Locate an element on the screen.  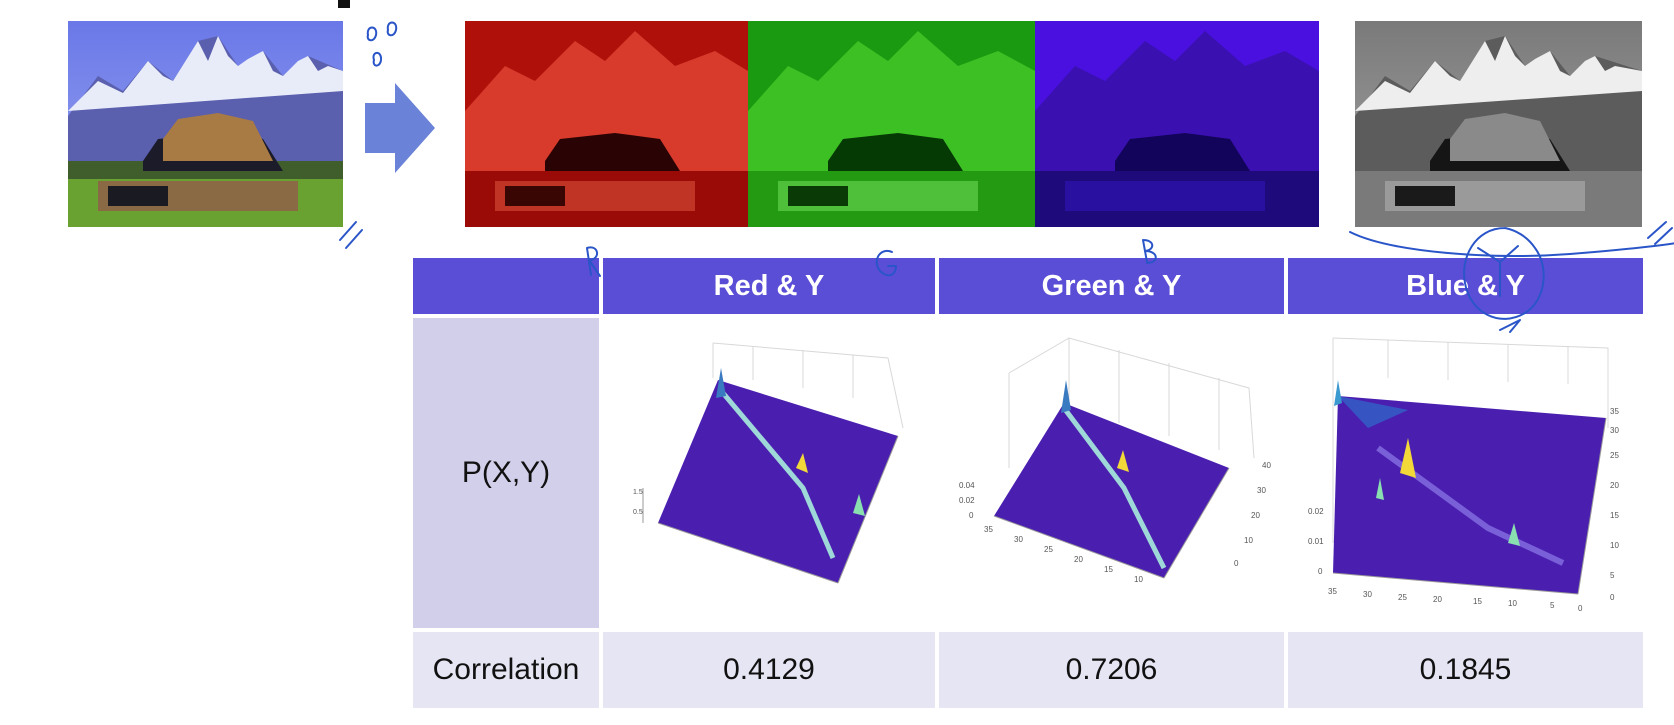
plot-cell-red-y: 1.5 0.5 is located at coordinates (769, 473).